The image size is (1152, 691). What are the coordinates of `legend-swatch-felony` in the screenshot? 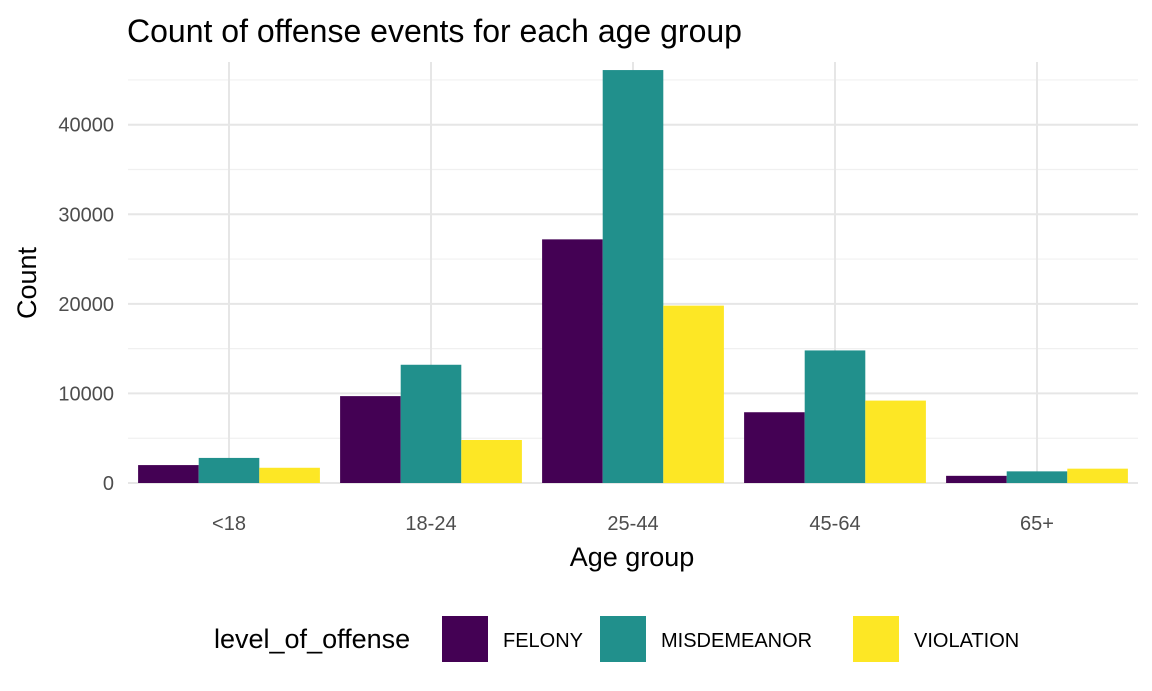 It's located at (465, 639).